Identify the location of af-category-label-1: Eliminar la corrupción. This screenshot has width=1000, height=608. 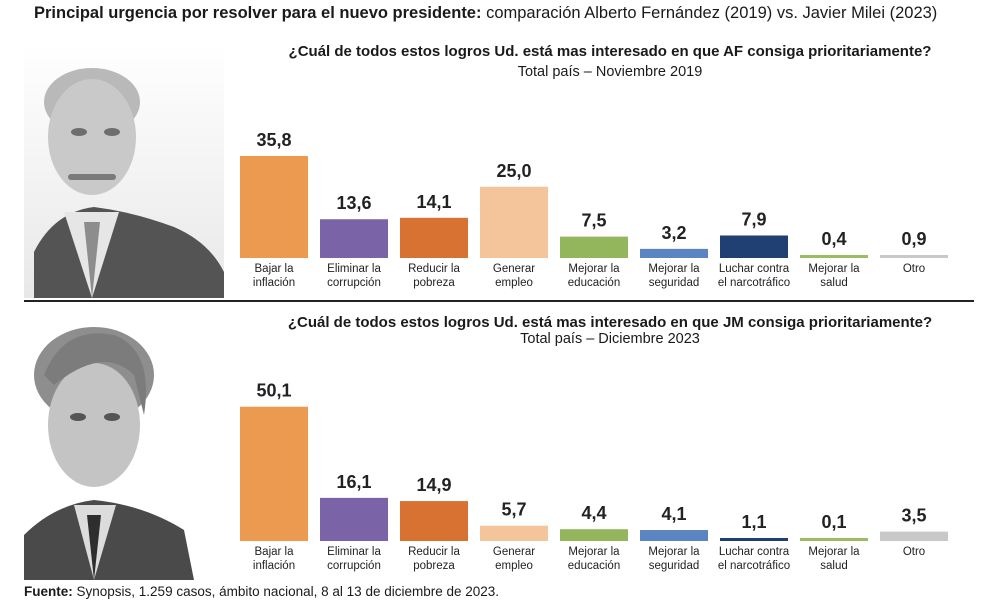
(354, 276).